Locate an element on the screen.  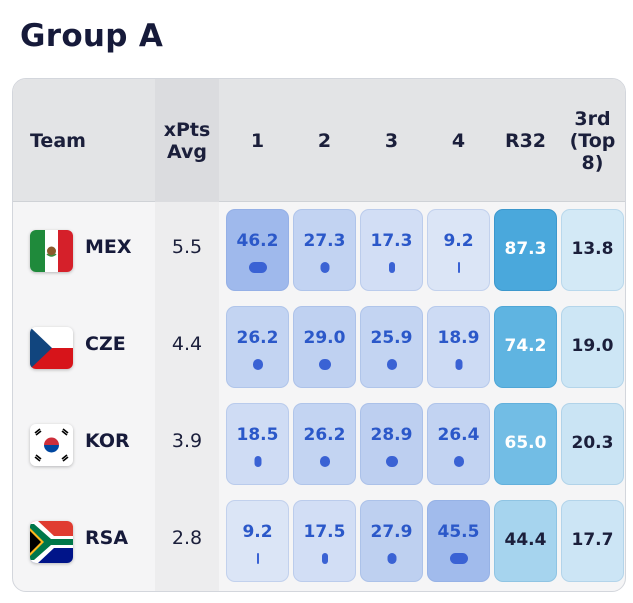
south-africa-flag-graphic is located at coordinates (51, 542).